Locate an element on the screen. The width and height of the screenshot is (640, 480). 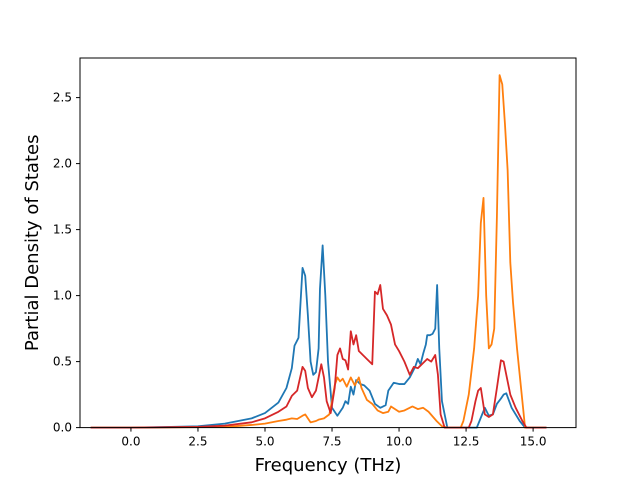
x-axis: 0.0 2.5 5.0 7.5 10.0 12.5 15.0 is located at coordinates (334, 438).